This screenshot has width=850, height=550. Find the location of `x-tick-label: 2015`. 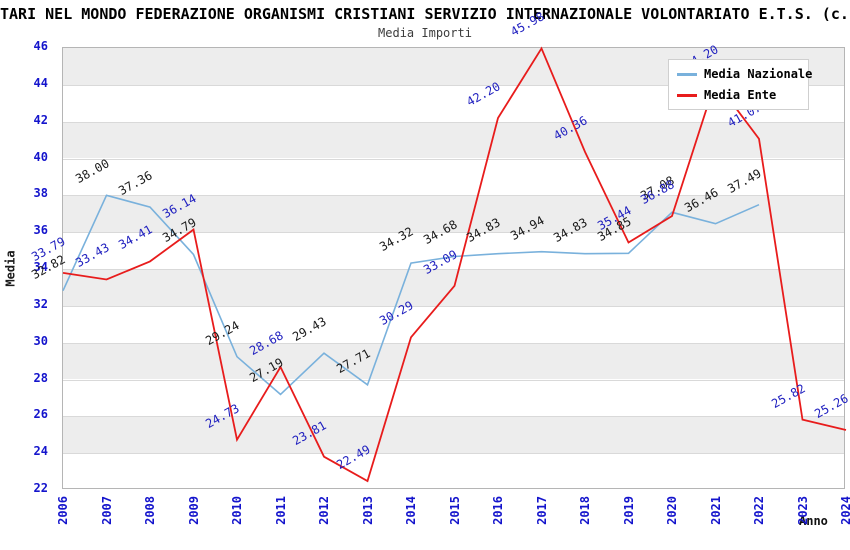

x-tick-label: 2015 is located at coordinates (454, 510).